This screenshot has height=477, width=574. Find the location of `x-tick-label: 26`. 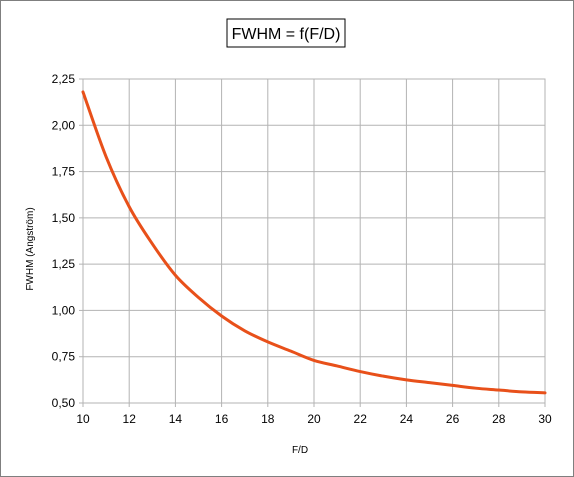

x-tick-label: 26 is located at coordinates (453, 419).